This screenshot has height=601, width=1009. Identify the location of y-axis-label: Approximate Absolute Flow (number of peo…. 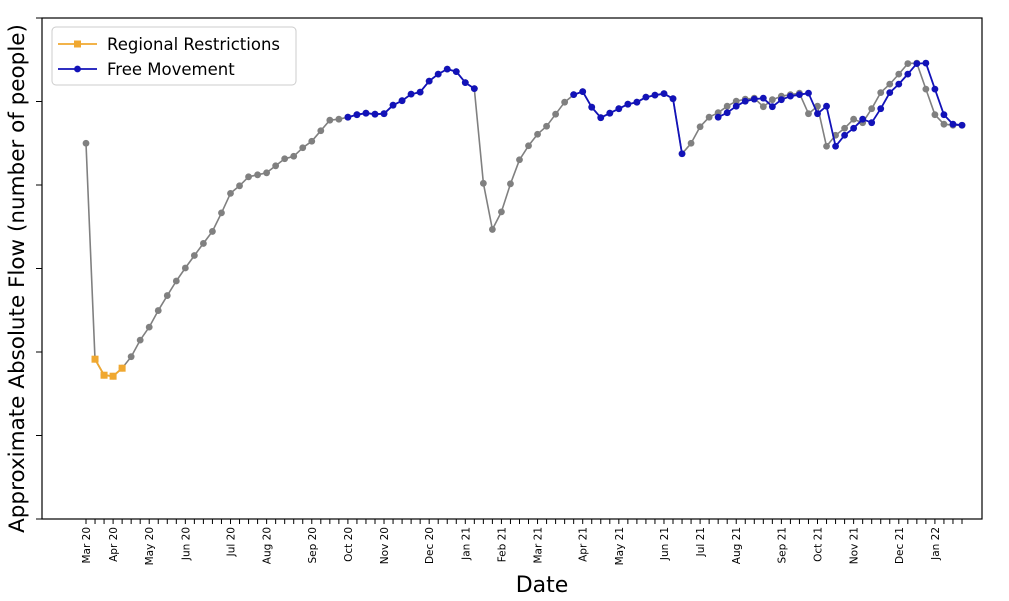
(17, 278).